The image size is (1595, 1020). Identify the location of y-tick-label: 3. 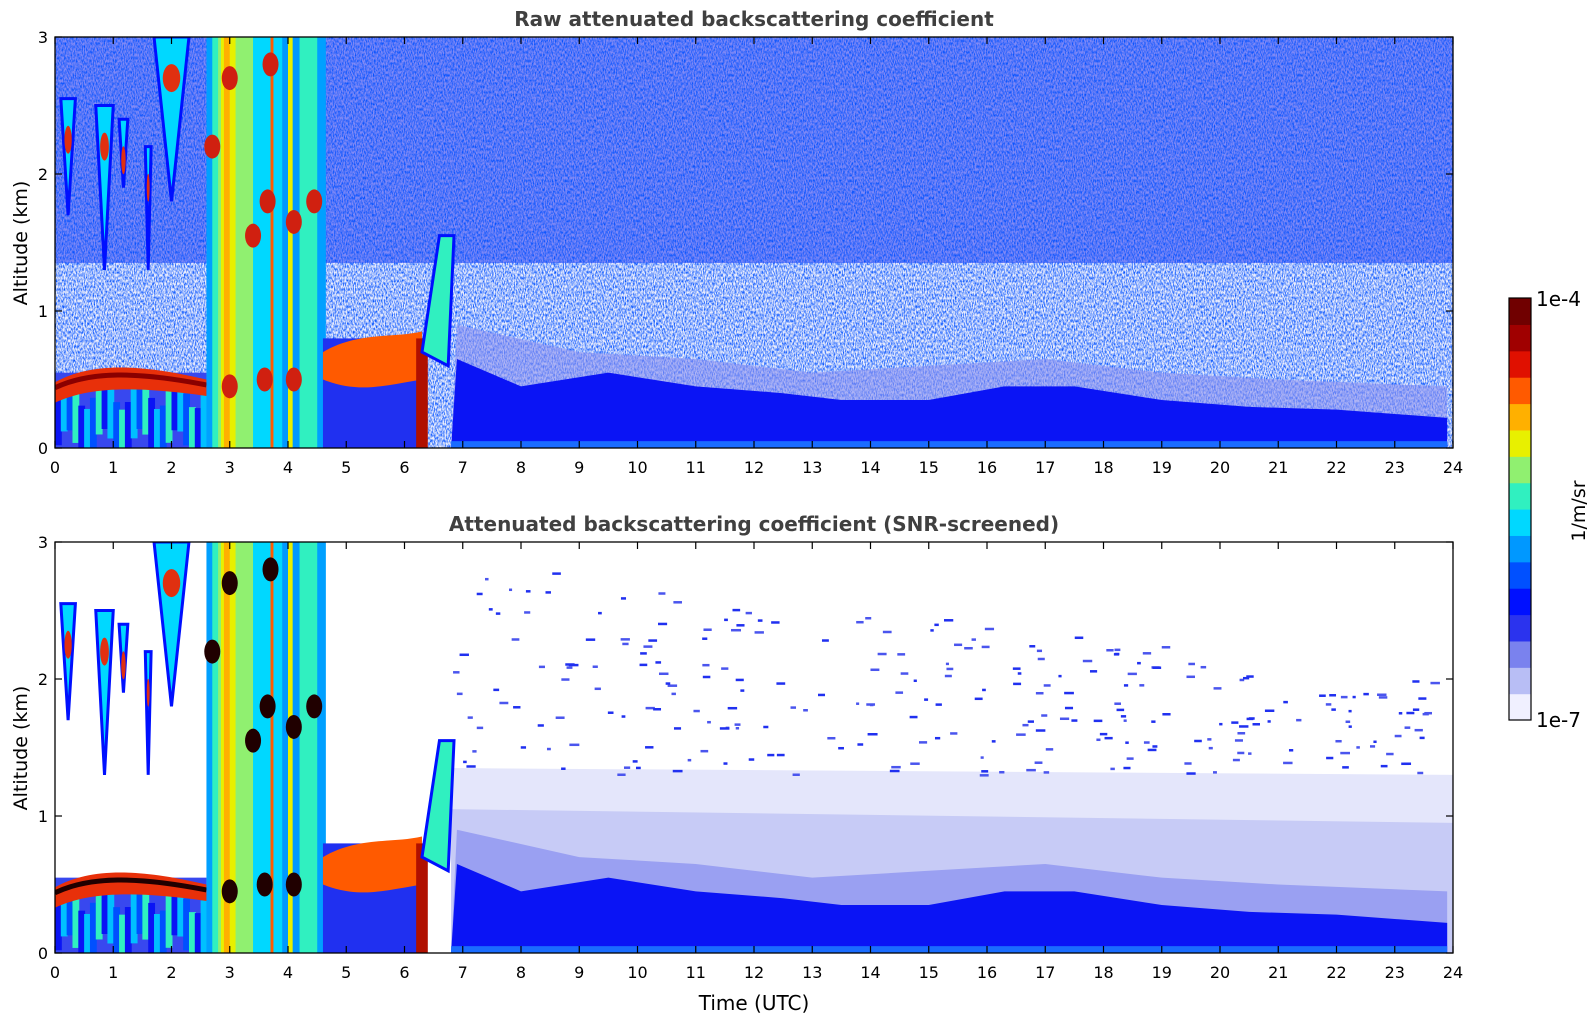
(43, 37).